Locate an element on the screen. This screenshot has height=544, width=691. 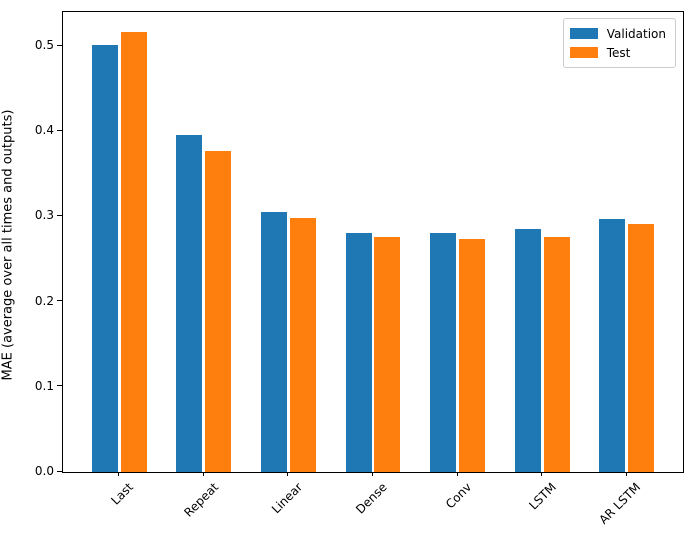
x-tick-label-dense: Dense is located at coordinates (371, 498).